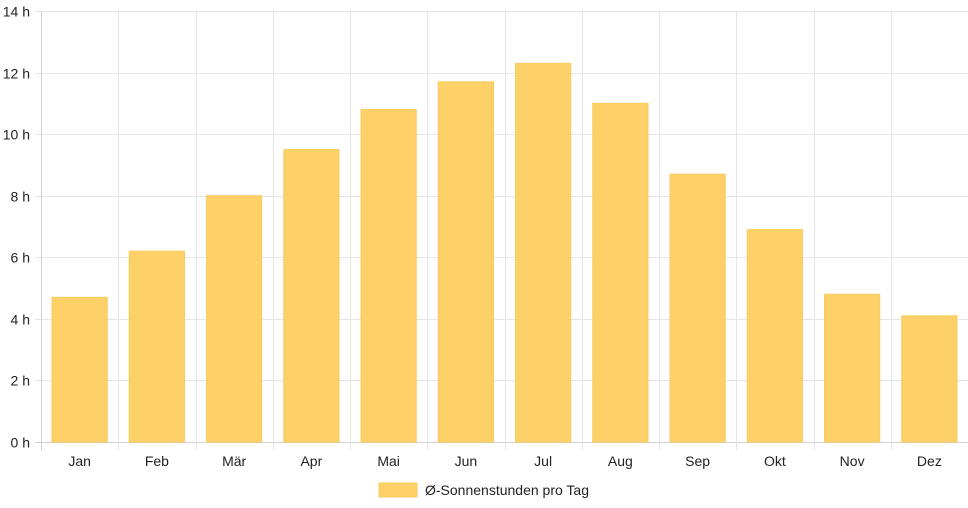 This screenshot has height=508, width=968. I want to click on bar-feb, so click(156, 346).